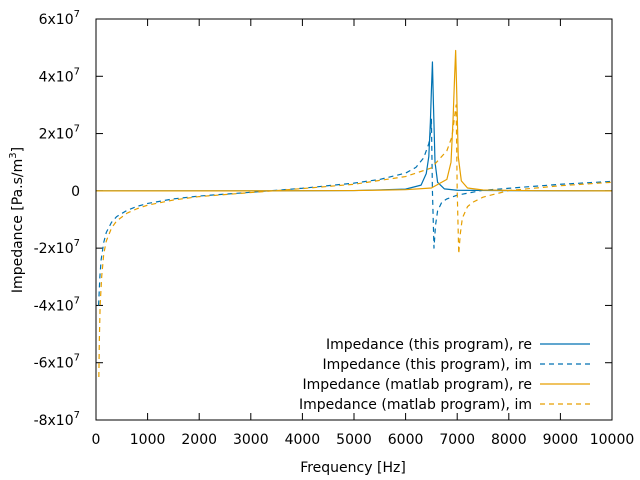 The image size is (640, 480). Describe the element at coordinates (353, 468) in the screenshot. I see `x-axis-label: Frequency [Hz]` at that location.